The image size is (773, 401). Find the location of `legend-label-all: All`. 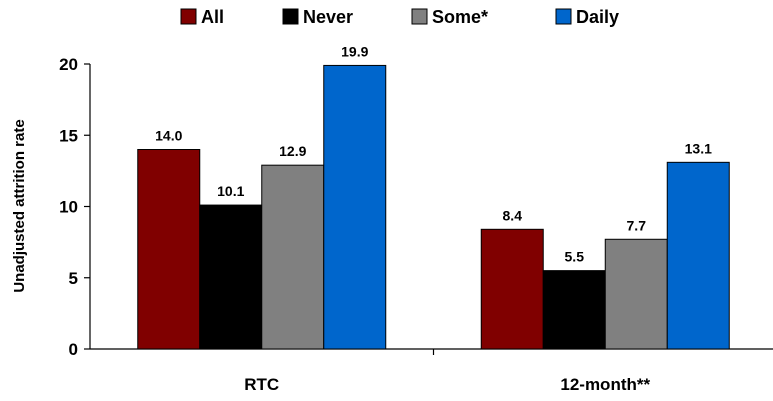

legend-label-all: All is located at coordinates (212, 17).